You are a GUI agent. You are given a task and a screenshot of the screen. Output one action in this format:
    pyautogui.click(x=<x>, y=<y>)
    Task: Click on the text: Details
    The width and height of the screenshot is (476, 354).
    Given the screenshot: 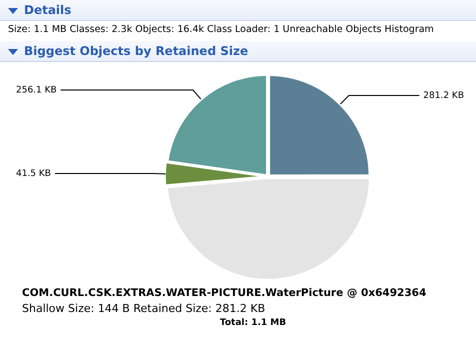 What is the action you would take?
    pyautogui.click(x=48, y=10)
    